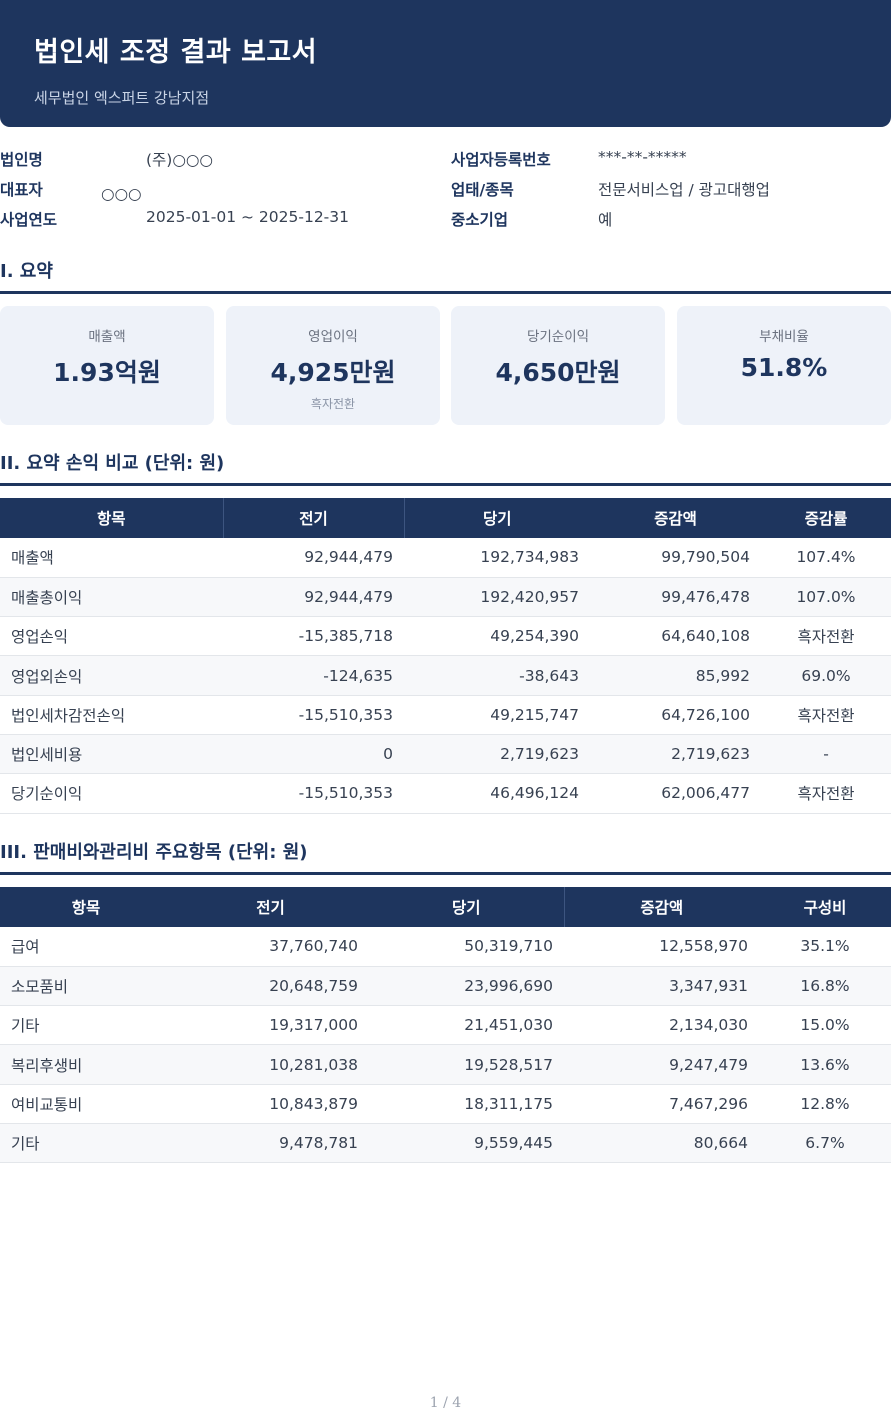 Image resolution: width=891 pixels, height=1413 pixels. I want to click on curr-value: 50,319,710, so click(466, 947).